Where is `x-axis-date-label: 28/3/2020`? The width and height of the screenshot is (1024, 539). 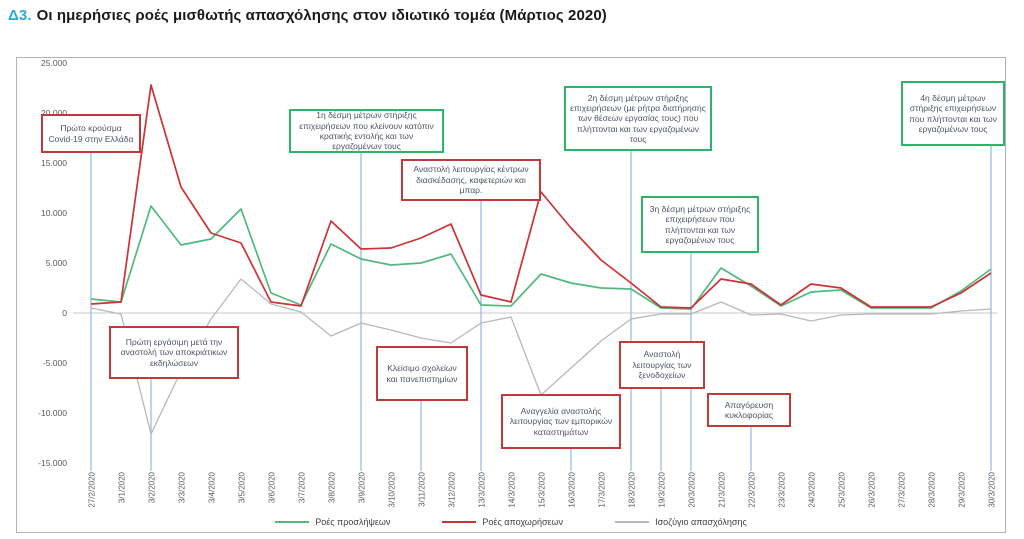 x-axis-date-label: 28/3/2020 is located at coordinates (932, 489).